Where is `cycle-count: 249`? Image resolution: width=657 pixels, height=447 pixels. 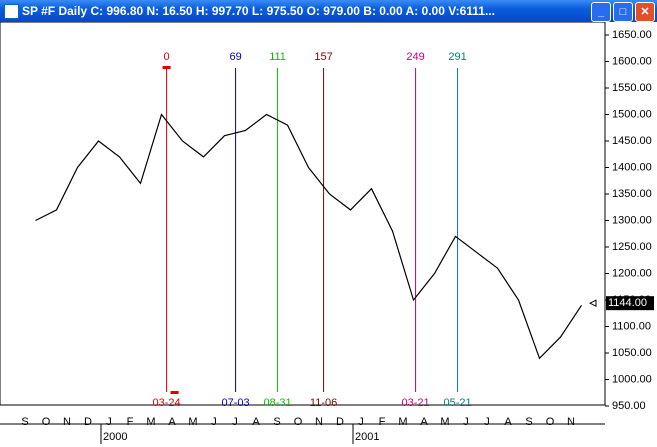 cycle-count: 249 is located at coordinates (415, 57).